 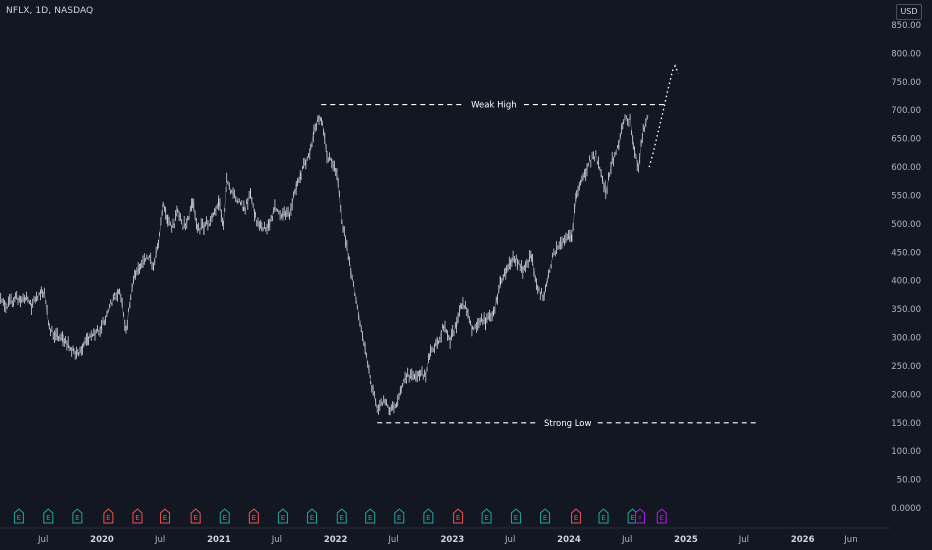 What do you see at coordinates (906, 395) in the screenshot?
I see `price-axis-label: 200.00` at bounding box center [906, 395].